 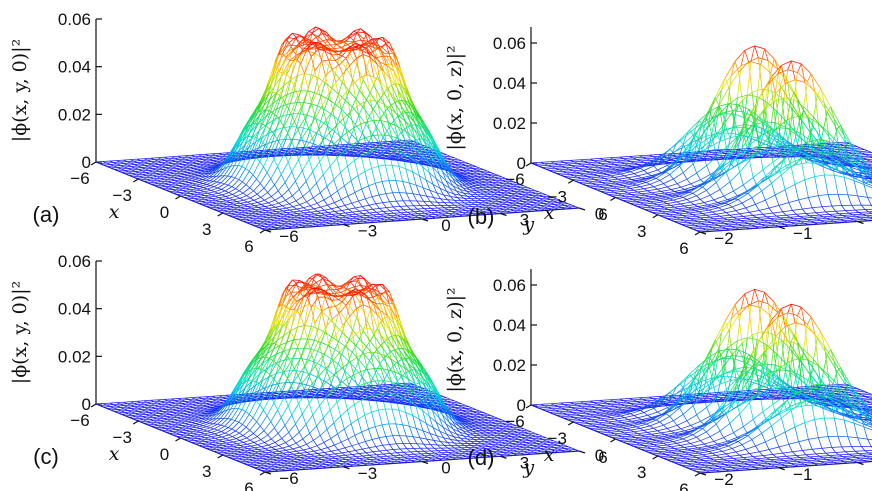 What do you see at coordinates (164, 212) in the screenshot?
I see `axis1-tick-label: 0` at bounding box center [164, 212].